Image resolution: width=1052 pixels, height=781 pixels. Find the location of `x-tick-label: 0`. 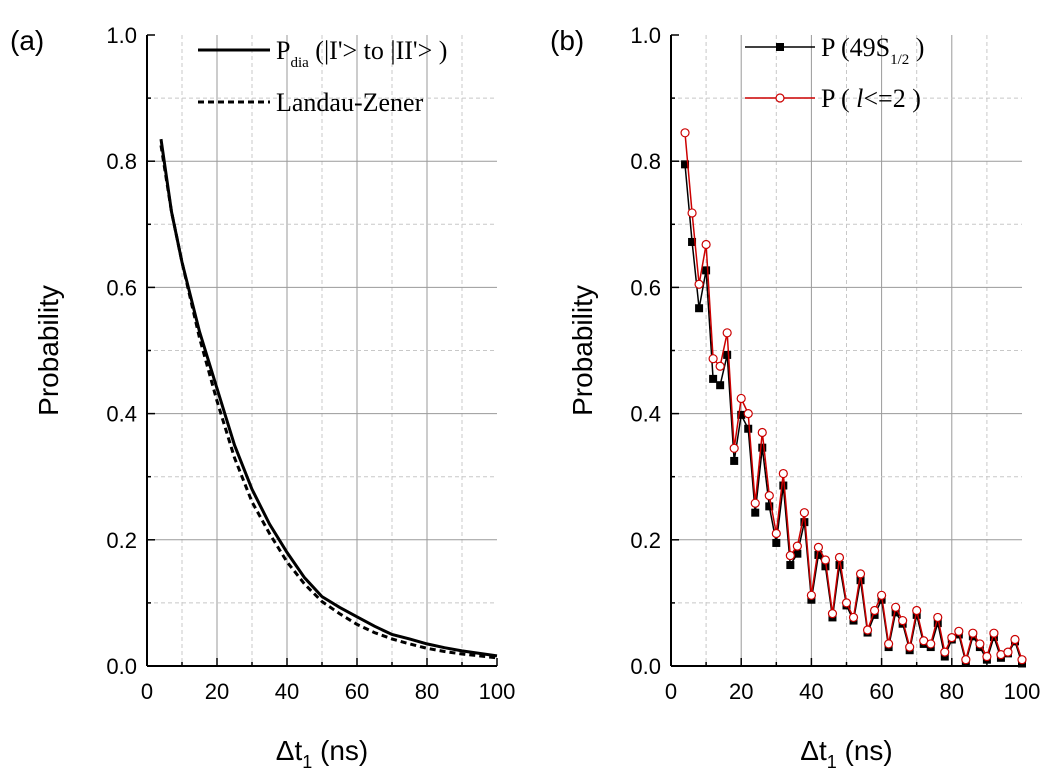

x-tick-label: 0 is located at coordinates (671, 691).